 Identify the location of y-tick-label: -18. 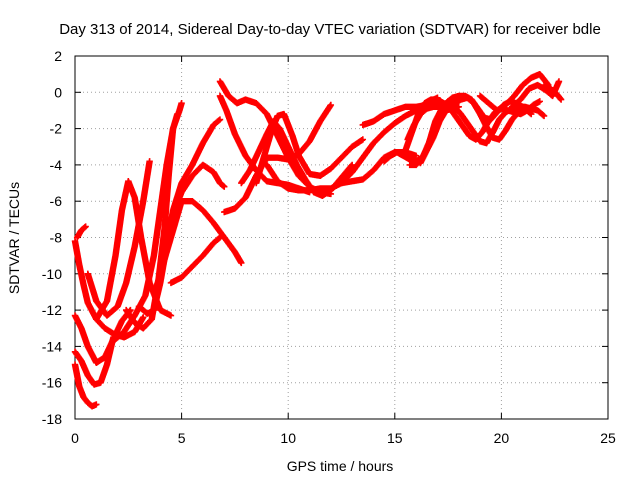
(52, 419).